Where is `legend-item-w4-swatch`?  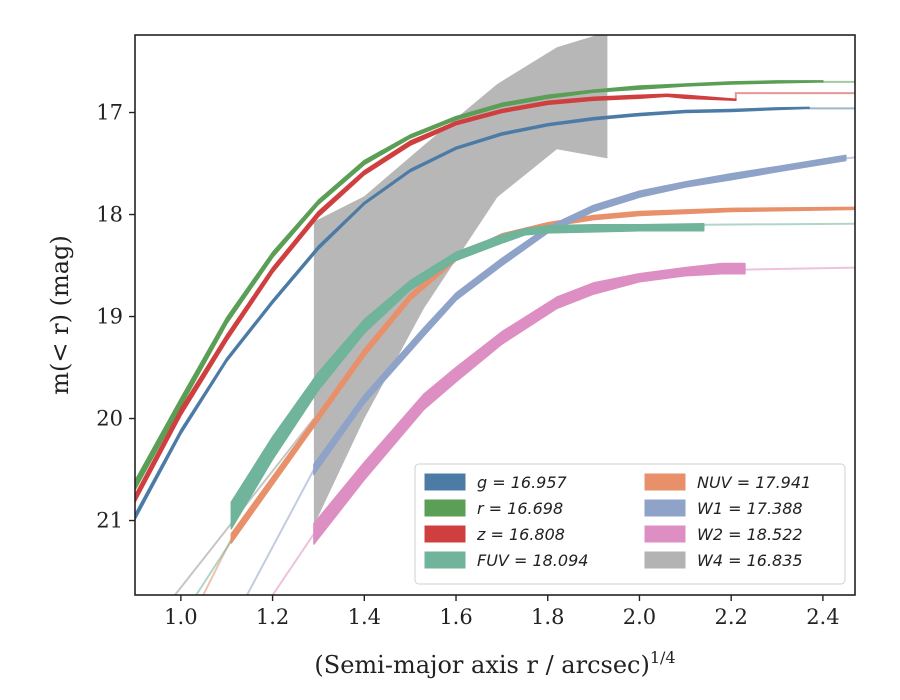
legend-item-w4-swatch is located at coordinates (665, 560).